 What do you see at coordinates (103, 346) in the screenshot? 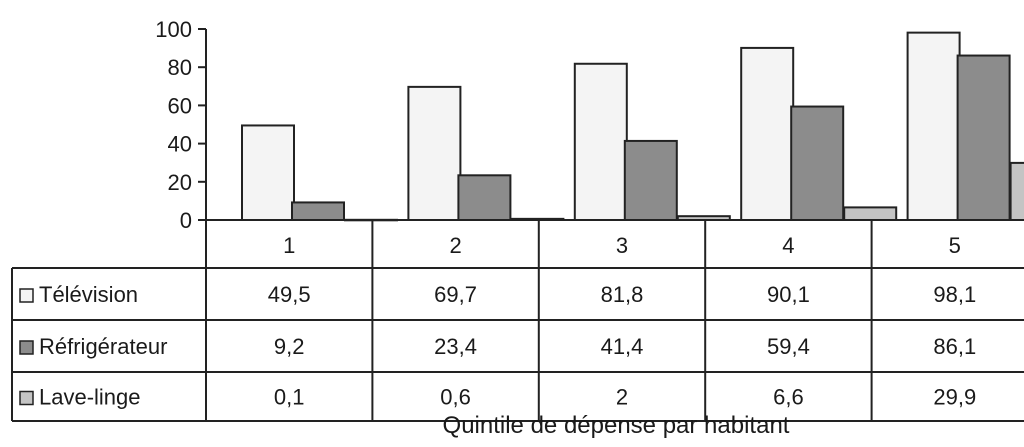
I see `series-name: Réfrigérateur` at bounding box center [103, 346].